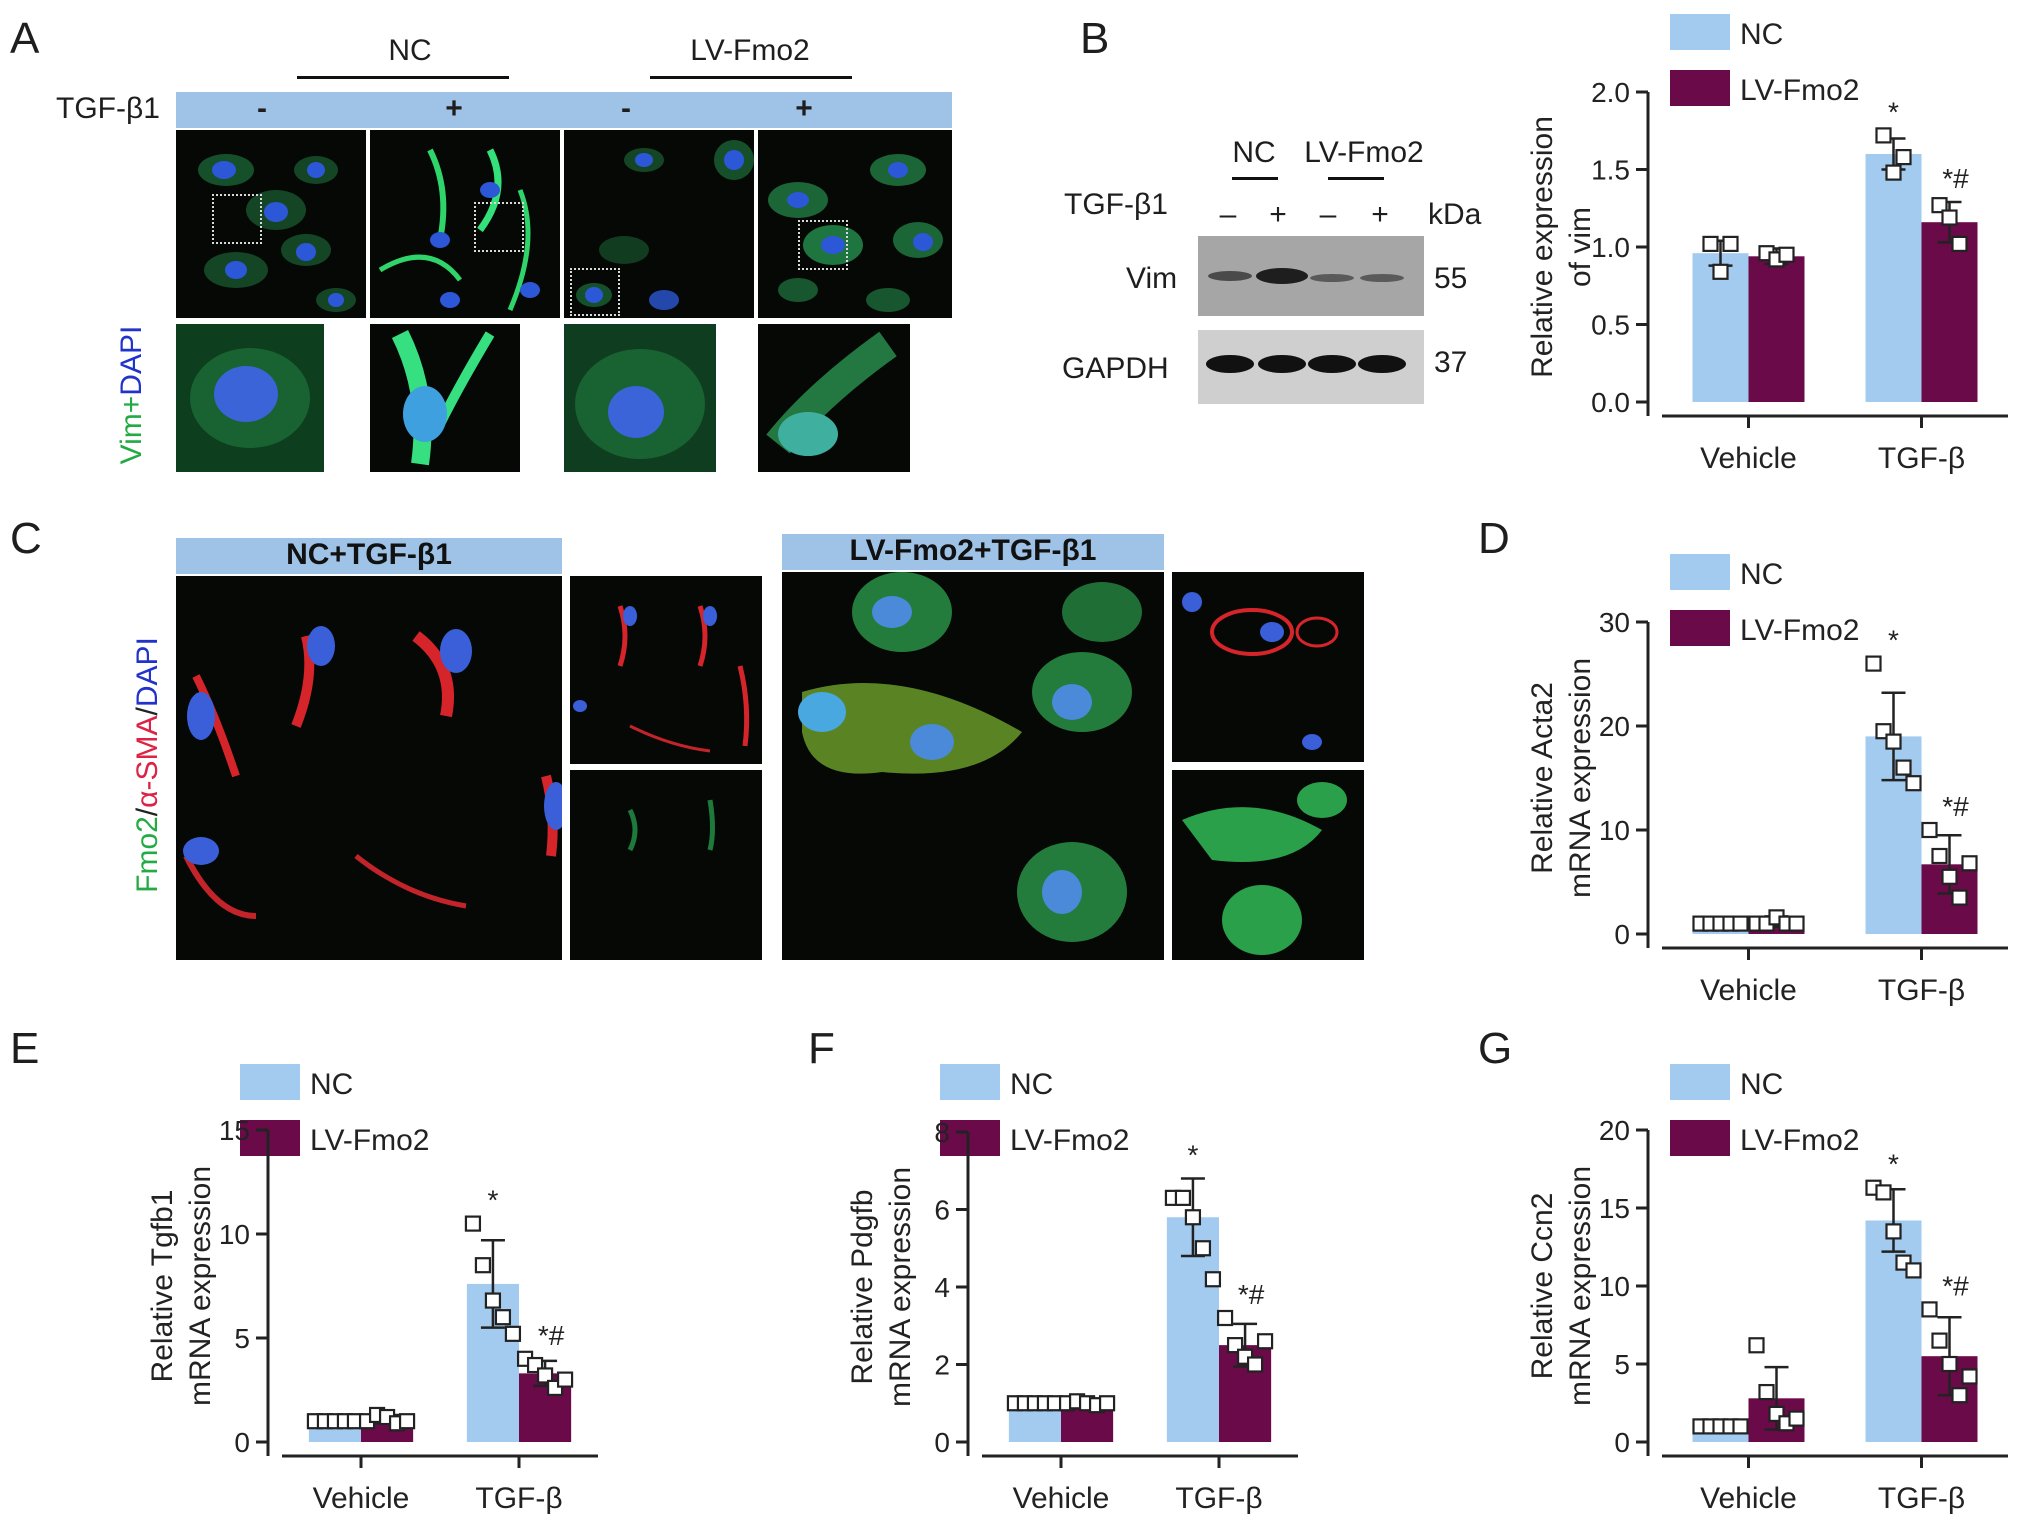  Describe the element at coordinates (973, 550) in the screenshot. I see `panel-c-header-right: LV-Fmo2+TGF-β1` at that location.